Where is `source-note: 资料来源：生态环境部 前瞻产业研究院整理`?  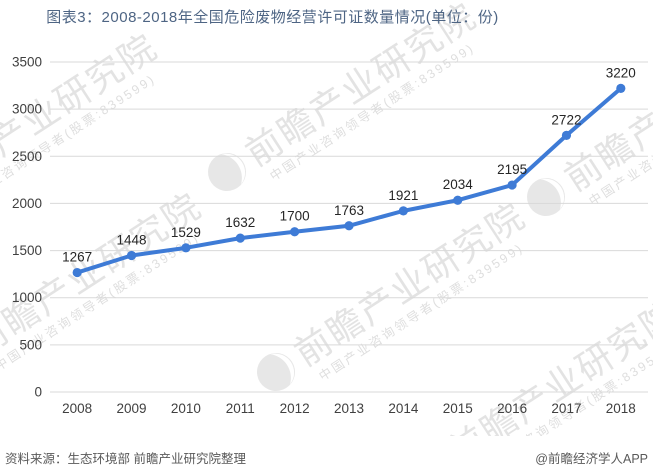 source-note: 资料来源：生态环境部 前瞻产业研究院整理 is located at coordinates (125, 459).